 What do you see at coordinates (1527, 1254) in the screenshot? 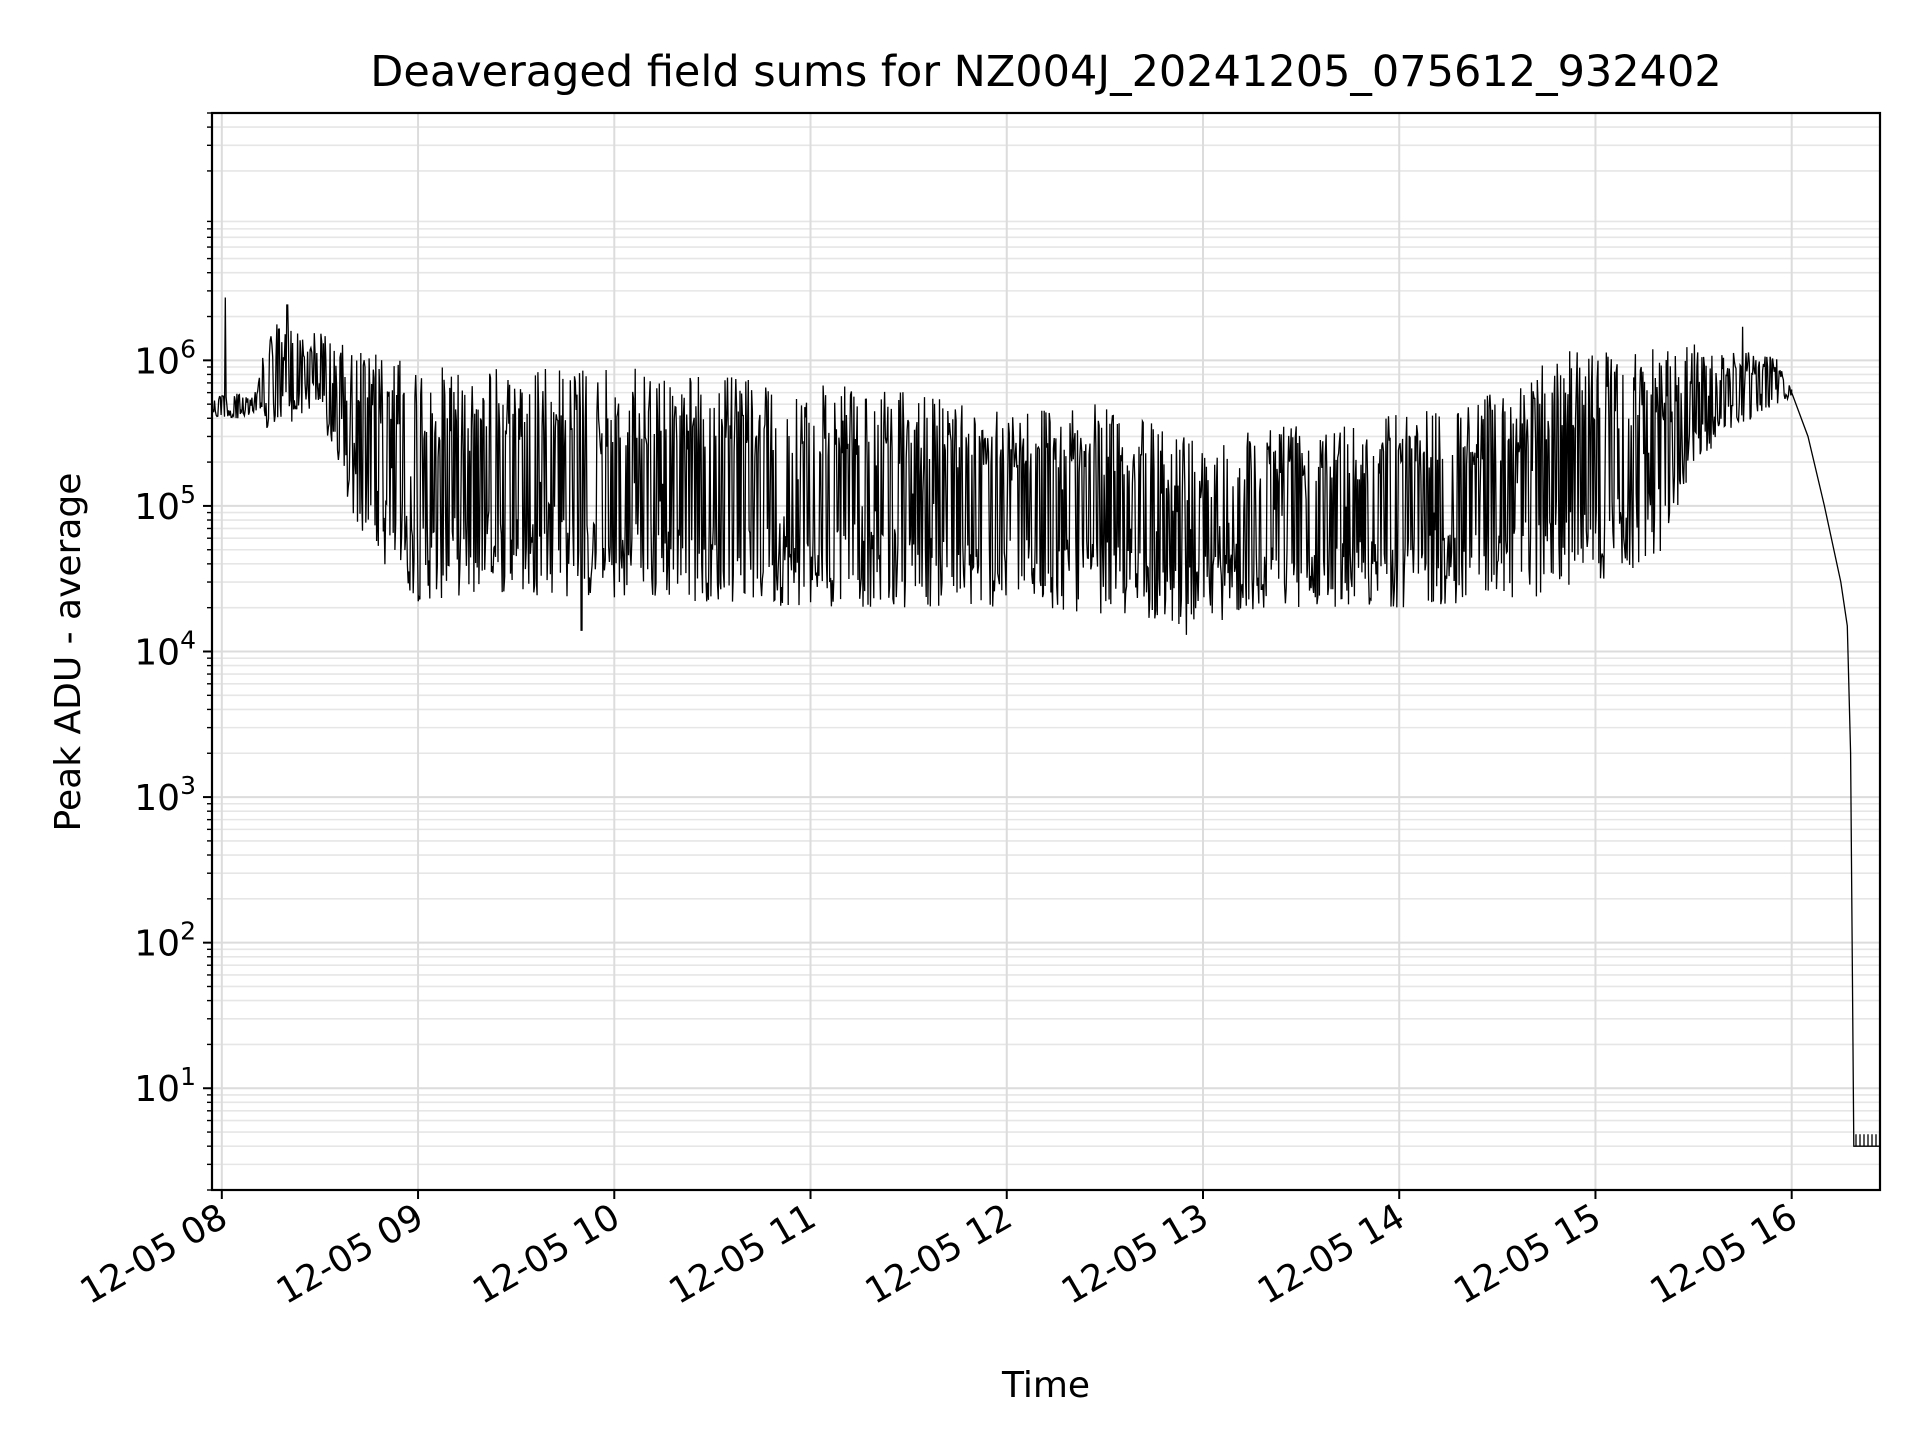
I see `x-tick-label: 12-05 15` at bounding box center [1527, 1254].